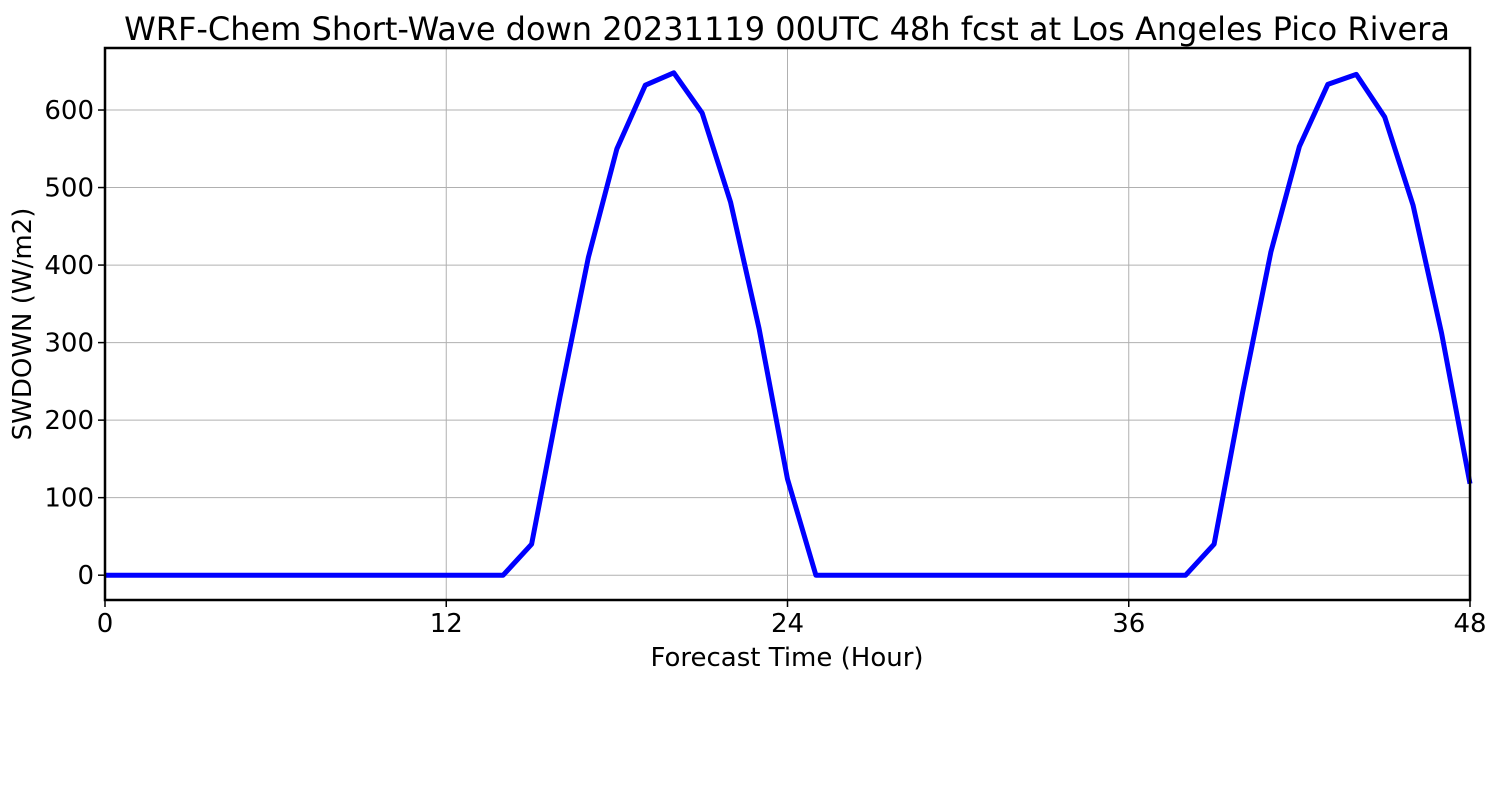 The image size is (1500, 804). Describe the element at coordinates (69, 344) in the screenshot. I see `y-tick-label: 300` at that location.